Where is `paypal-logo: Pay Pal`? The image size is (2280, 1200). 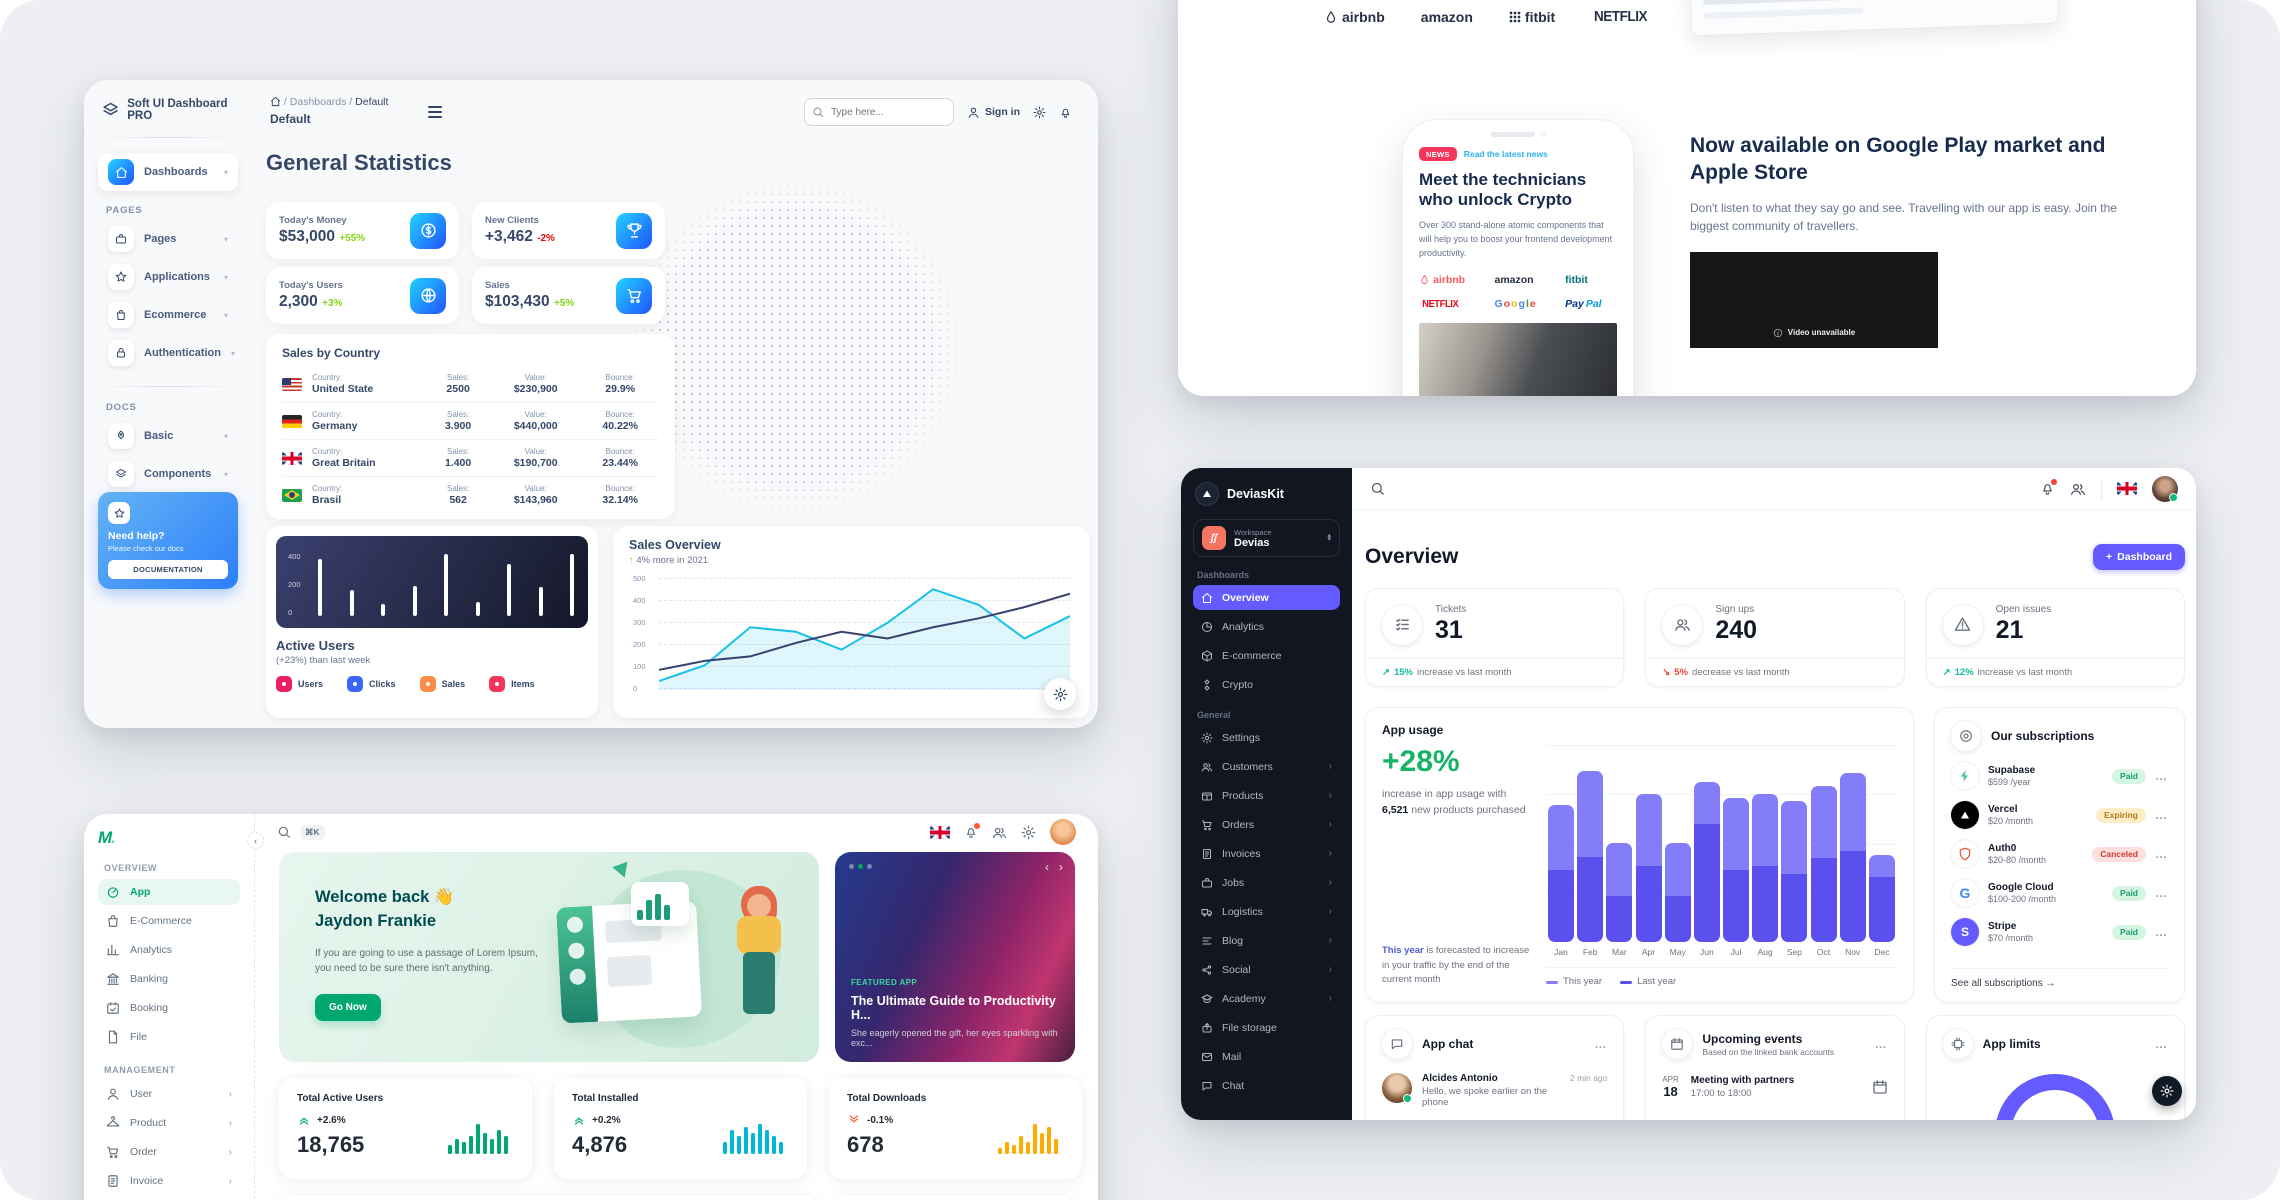 paypal-logo: Pay Pal is located at coordinates (1583, 303).